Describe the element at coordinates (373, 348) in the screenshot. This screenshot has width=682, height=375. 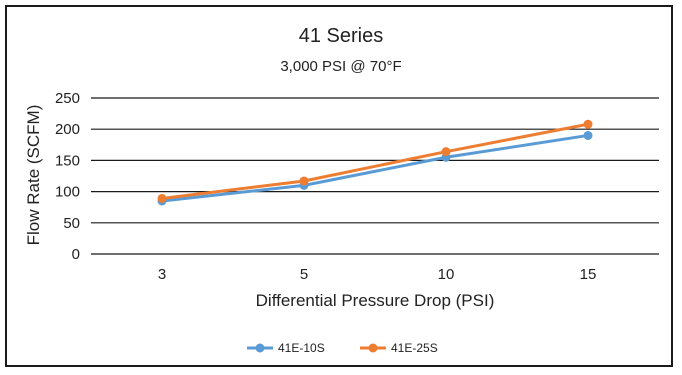
I see `legend-marker-41E-25S` at that location.